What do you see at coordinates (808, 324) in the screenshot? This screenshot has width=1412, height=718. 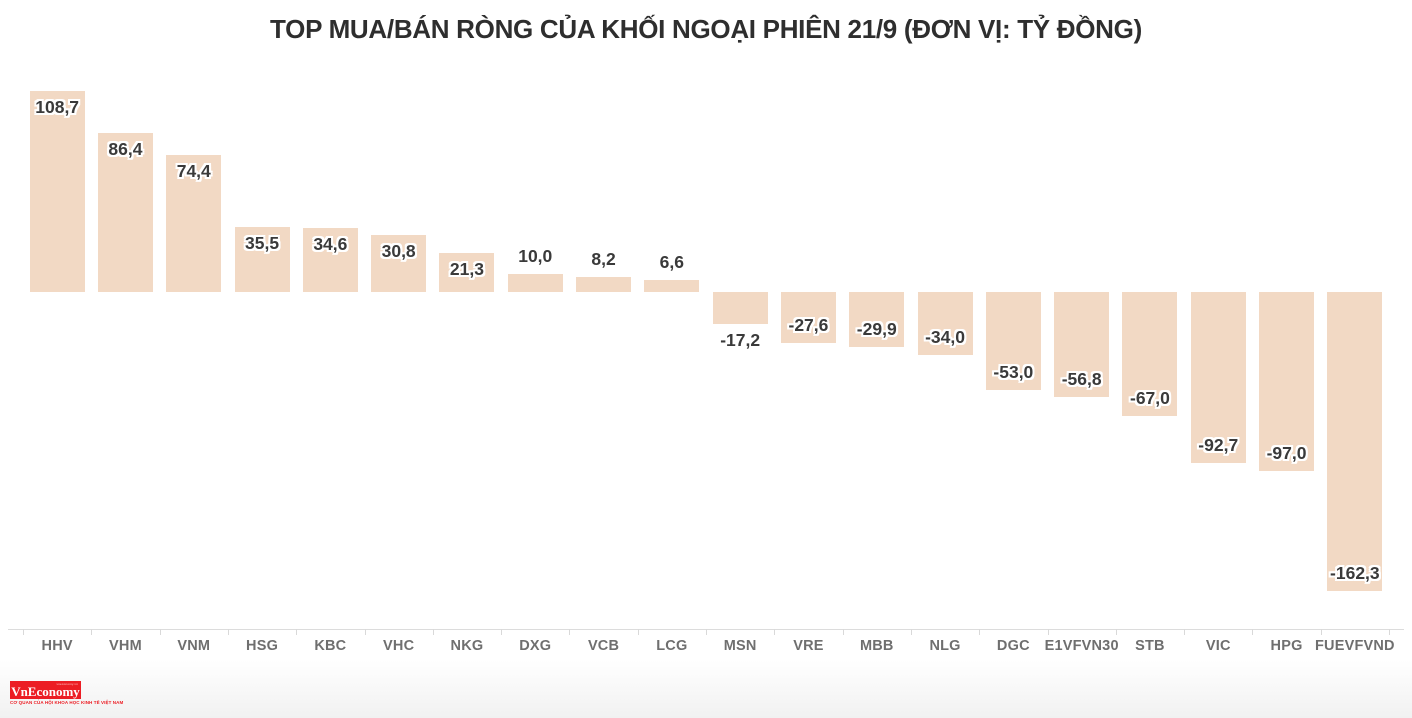 I see `bar-value-label-VRE: -27,6` at bounding box center [808, 324].